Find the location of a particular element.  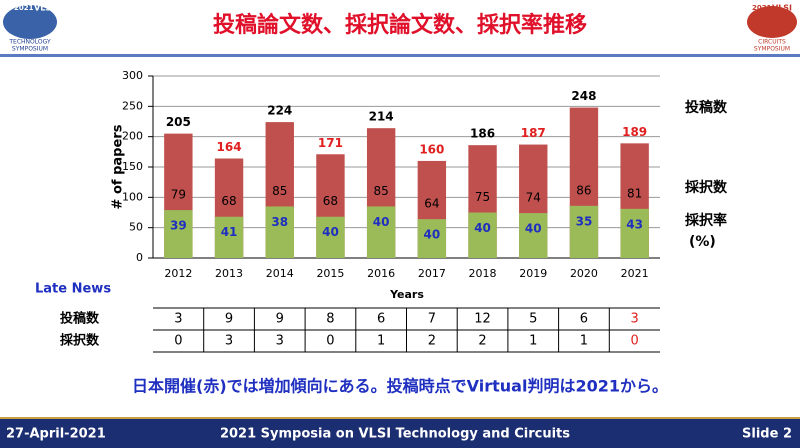

logo-left: 2021 VLSI TECHNOLOGY SYMPOSIUM is located at coordinates (30, 28).